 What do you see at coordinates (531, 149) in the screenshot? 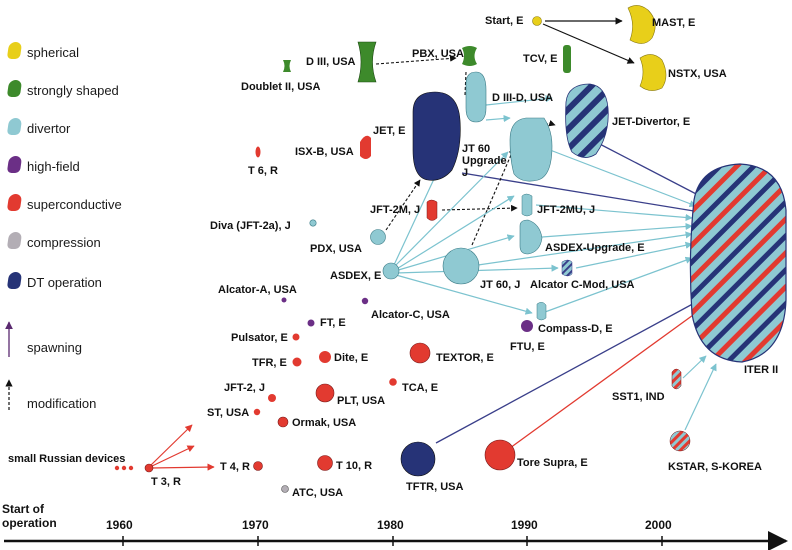
I see `device-jt60u` at bounding box center [531, 149].